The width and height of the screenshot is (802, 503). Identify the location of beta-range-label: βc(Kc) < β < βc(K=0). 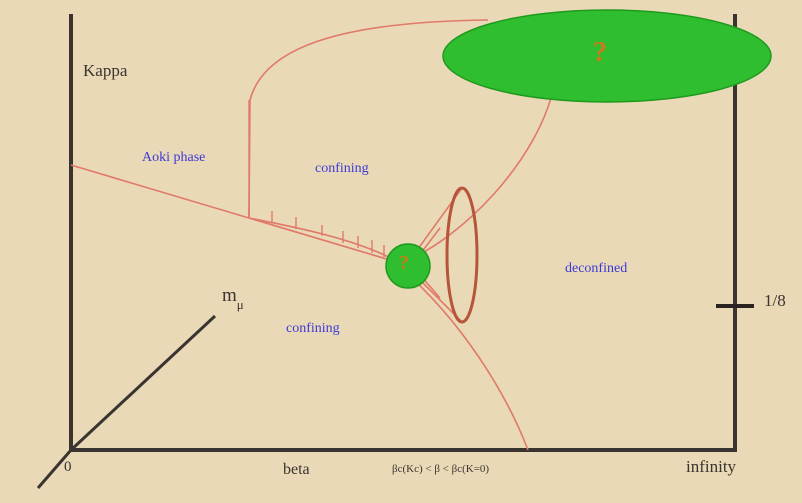
(441, 469).